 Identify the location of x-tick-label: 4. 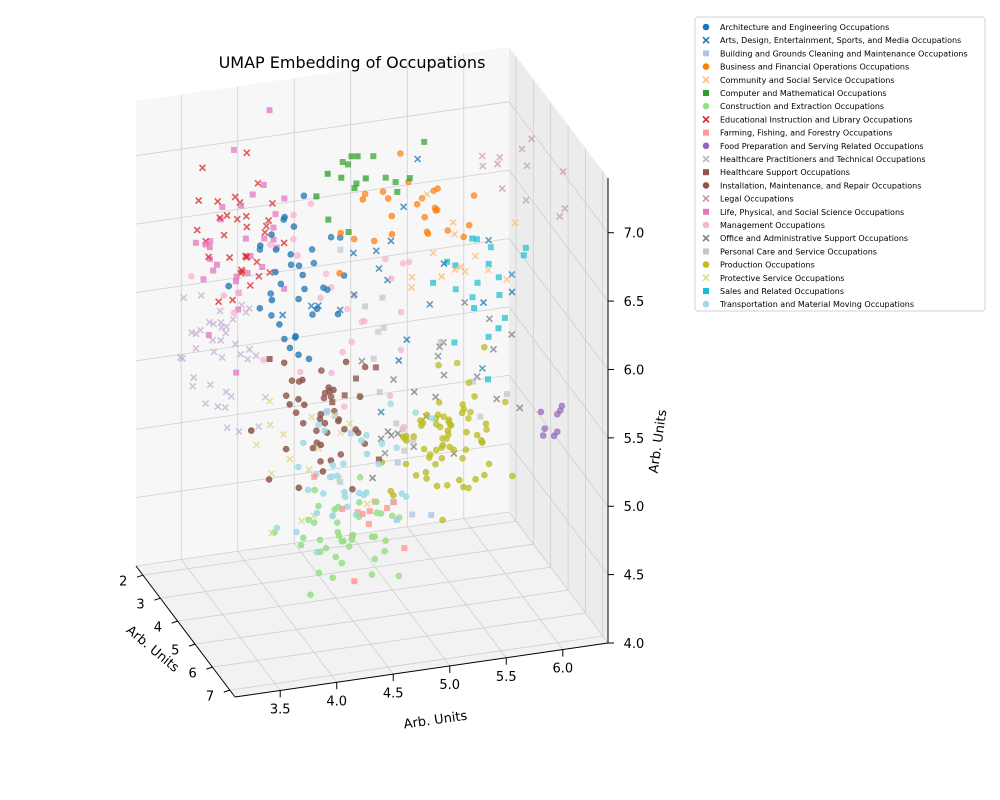
(158, 627).